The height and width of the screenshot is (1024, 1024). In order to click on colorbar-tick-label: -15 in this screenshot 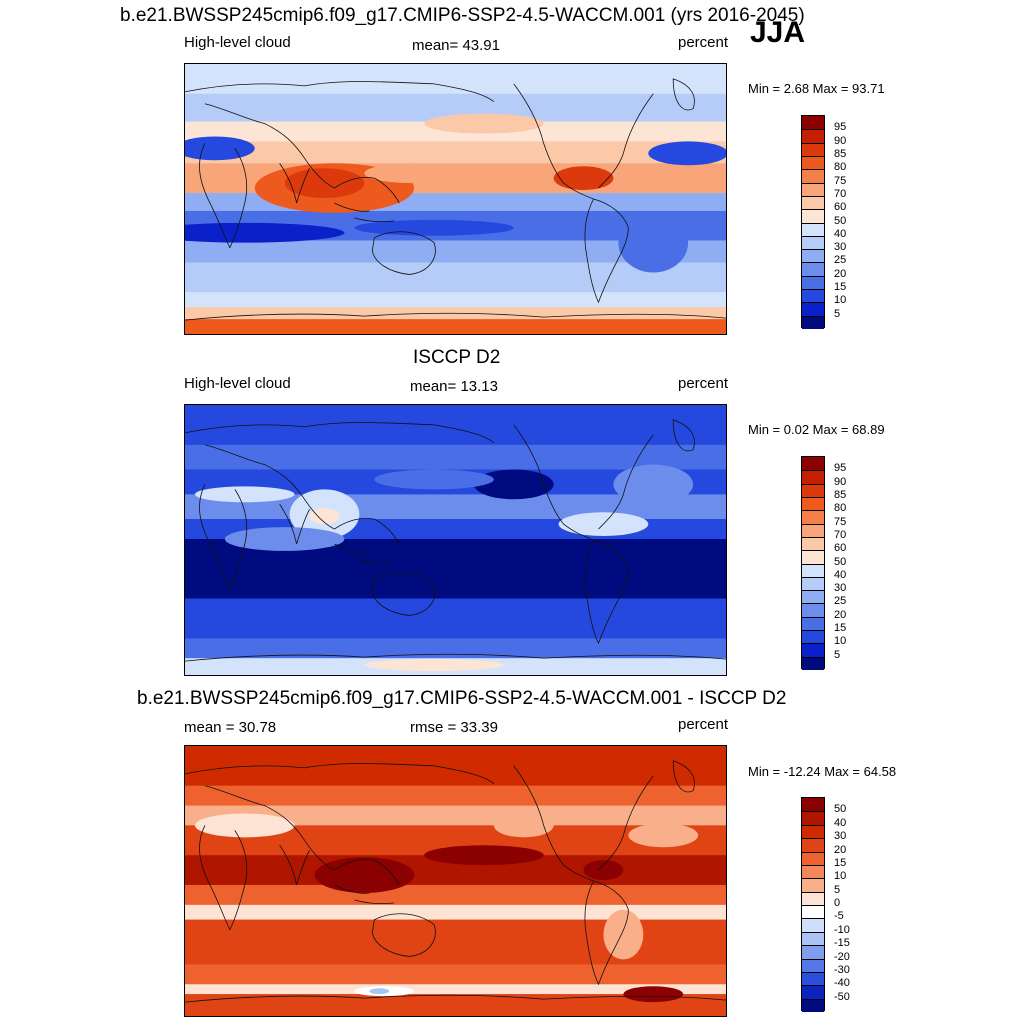, I will do `click(842, 943)`.